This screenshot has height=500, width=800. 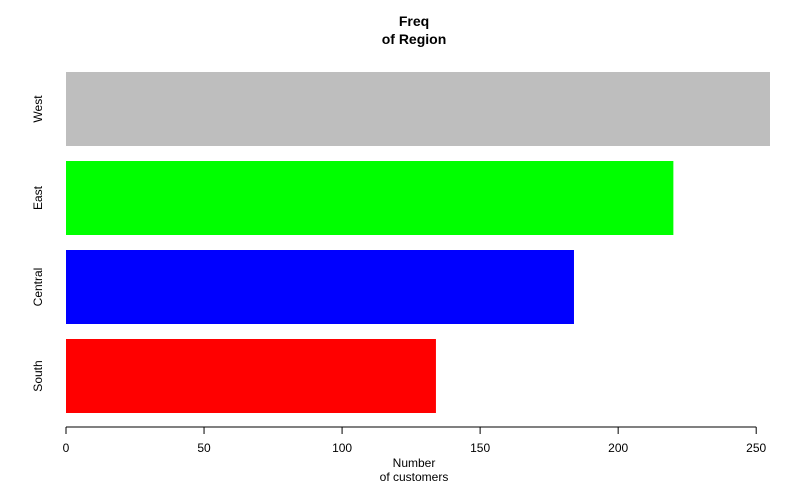 What do you see at coordinates (414, 21) in the screenshot?
I see `chart-title-line-1: Freq` at bounding box center [414, 21].